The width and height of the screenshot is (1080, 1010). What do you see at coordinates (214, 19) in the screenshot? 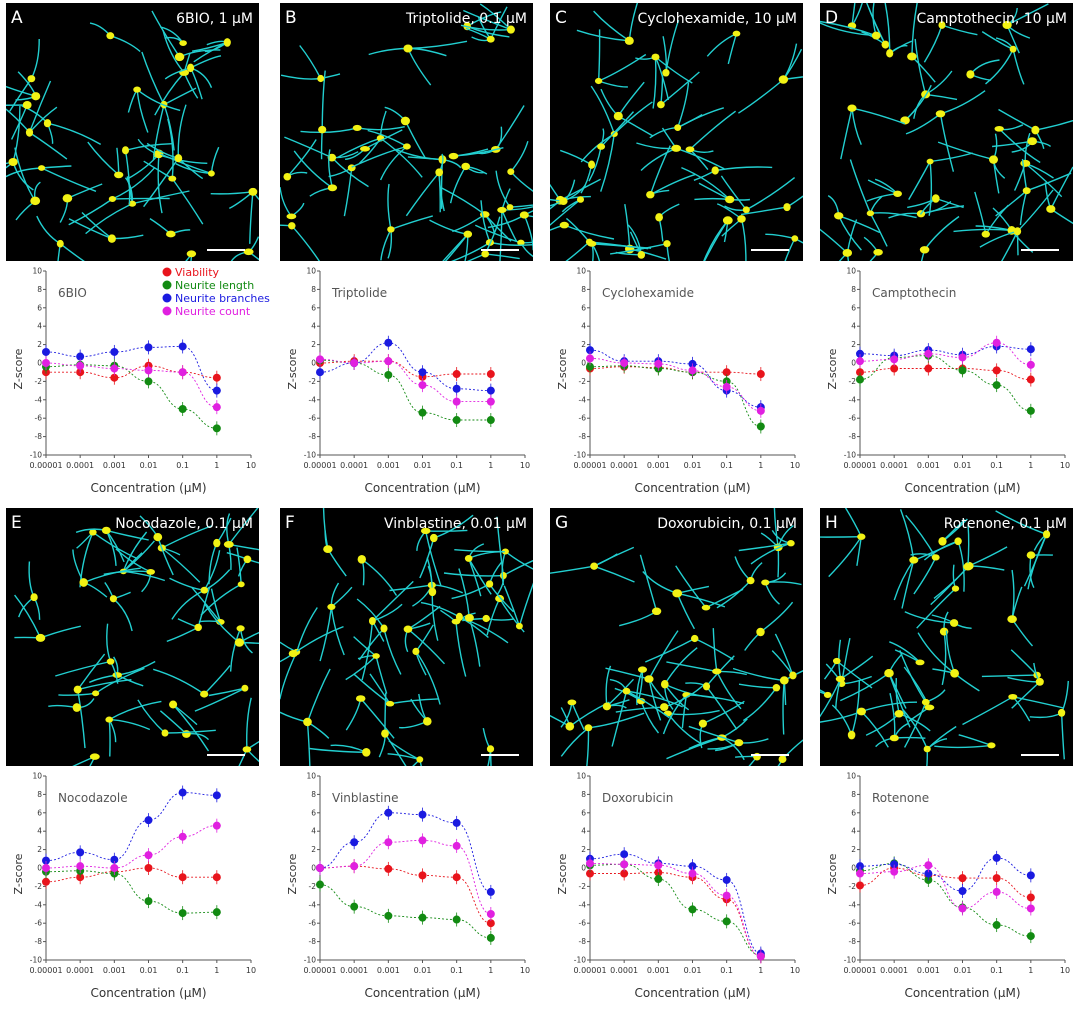
I see `image-title: 6BIO, 1 μM` at bounding box center [214, 19].